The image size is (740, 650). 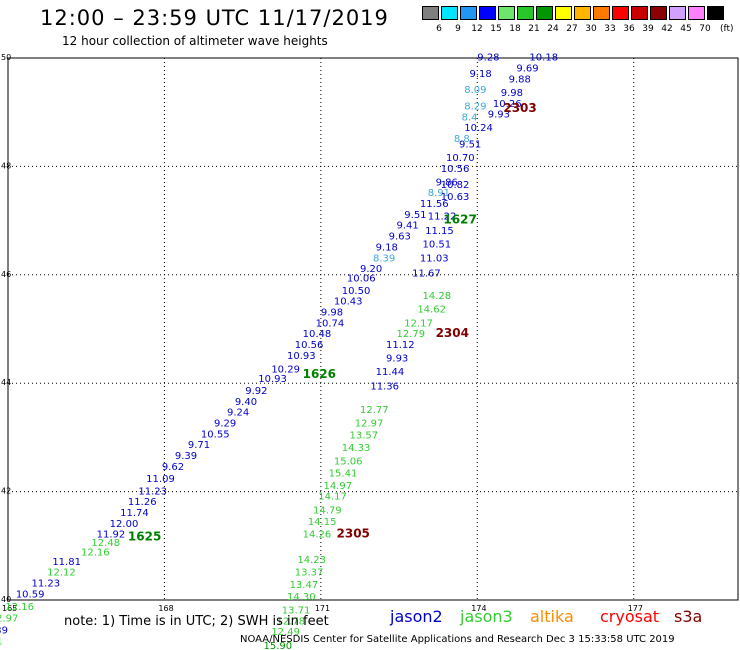 What do you see at coordinates (186, 456) in the screenshot?
I see `swh-value: 9.39` at bounding box center [186, 456].